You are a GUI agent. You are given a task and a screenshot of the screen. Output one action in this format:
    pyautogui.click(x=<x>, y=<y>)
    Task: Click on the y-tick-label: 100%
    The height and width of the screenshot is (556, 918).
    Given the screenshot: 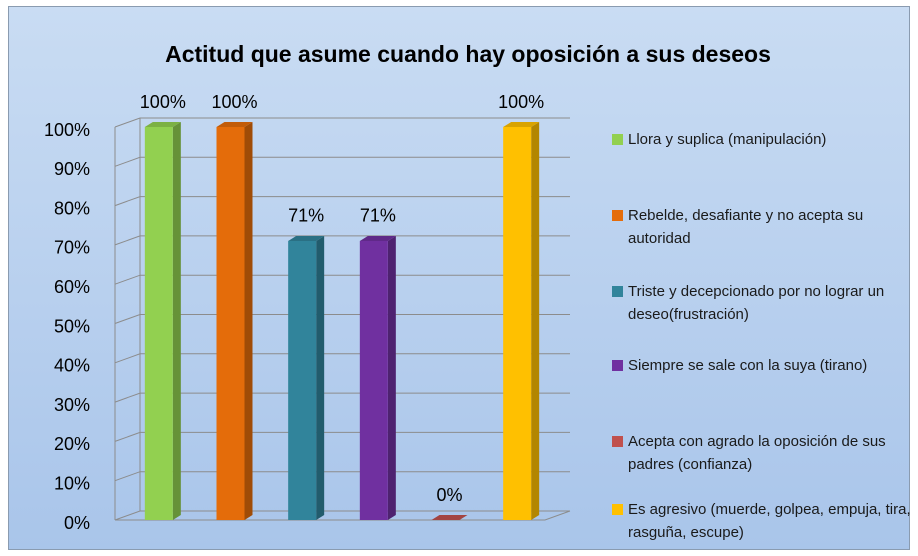 What is the action you would take?
    pyautogui.click(x=67, y=130)
    